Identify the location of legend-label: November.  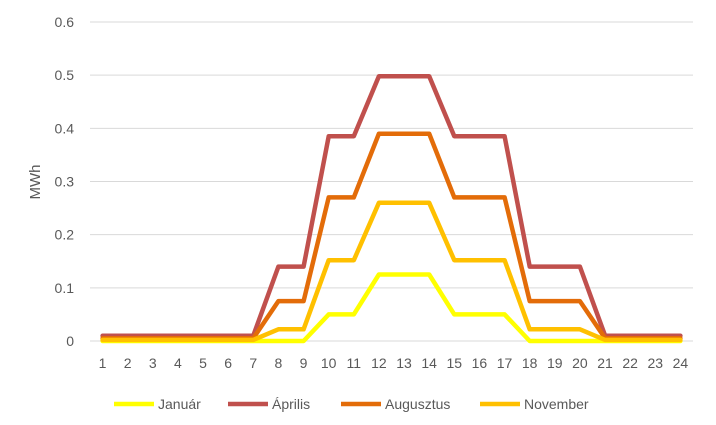
(556, 404).